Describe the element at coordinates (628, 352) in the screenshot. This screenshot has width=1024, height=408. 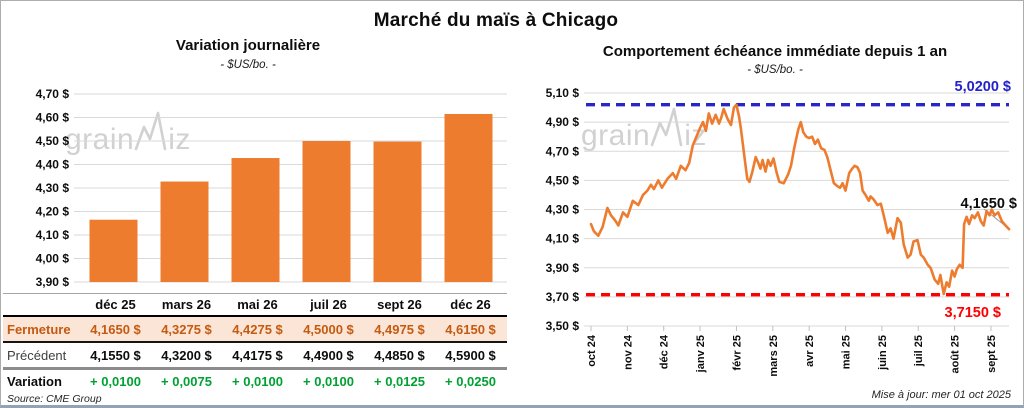
I see `x-axis-tick-label: nov 24` at that location.